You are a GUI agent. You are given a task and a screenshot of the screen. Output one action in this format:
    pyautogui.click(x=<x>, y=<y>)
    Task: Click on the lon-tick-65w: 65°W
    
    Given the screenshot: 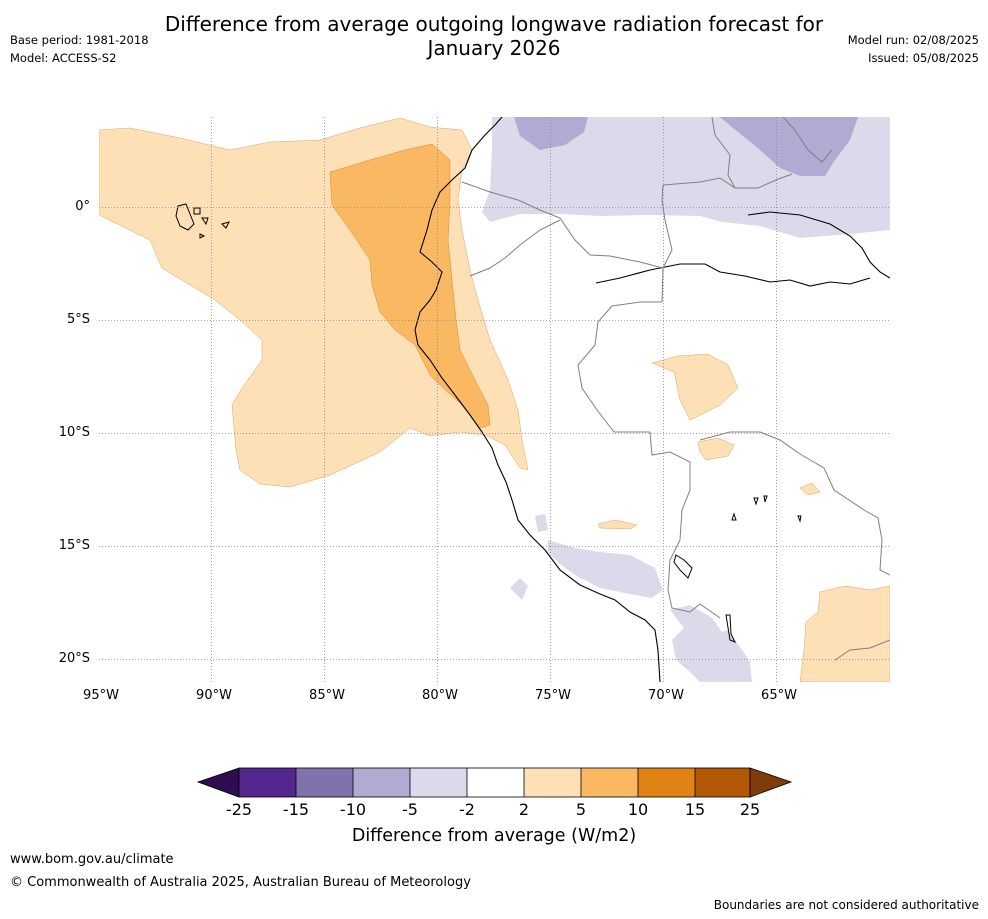 What is the action you would take?
    pyautogui.click(x=779, y=695)
    